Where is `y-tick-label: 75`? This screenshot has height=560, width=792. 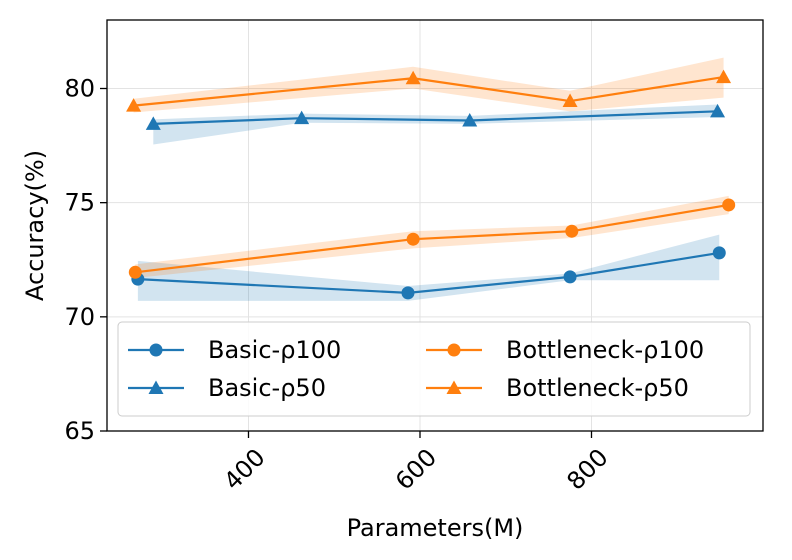
y-tick-label: 75 is located at coordinates (79, 203).